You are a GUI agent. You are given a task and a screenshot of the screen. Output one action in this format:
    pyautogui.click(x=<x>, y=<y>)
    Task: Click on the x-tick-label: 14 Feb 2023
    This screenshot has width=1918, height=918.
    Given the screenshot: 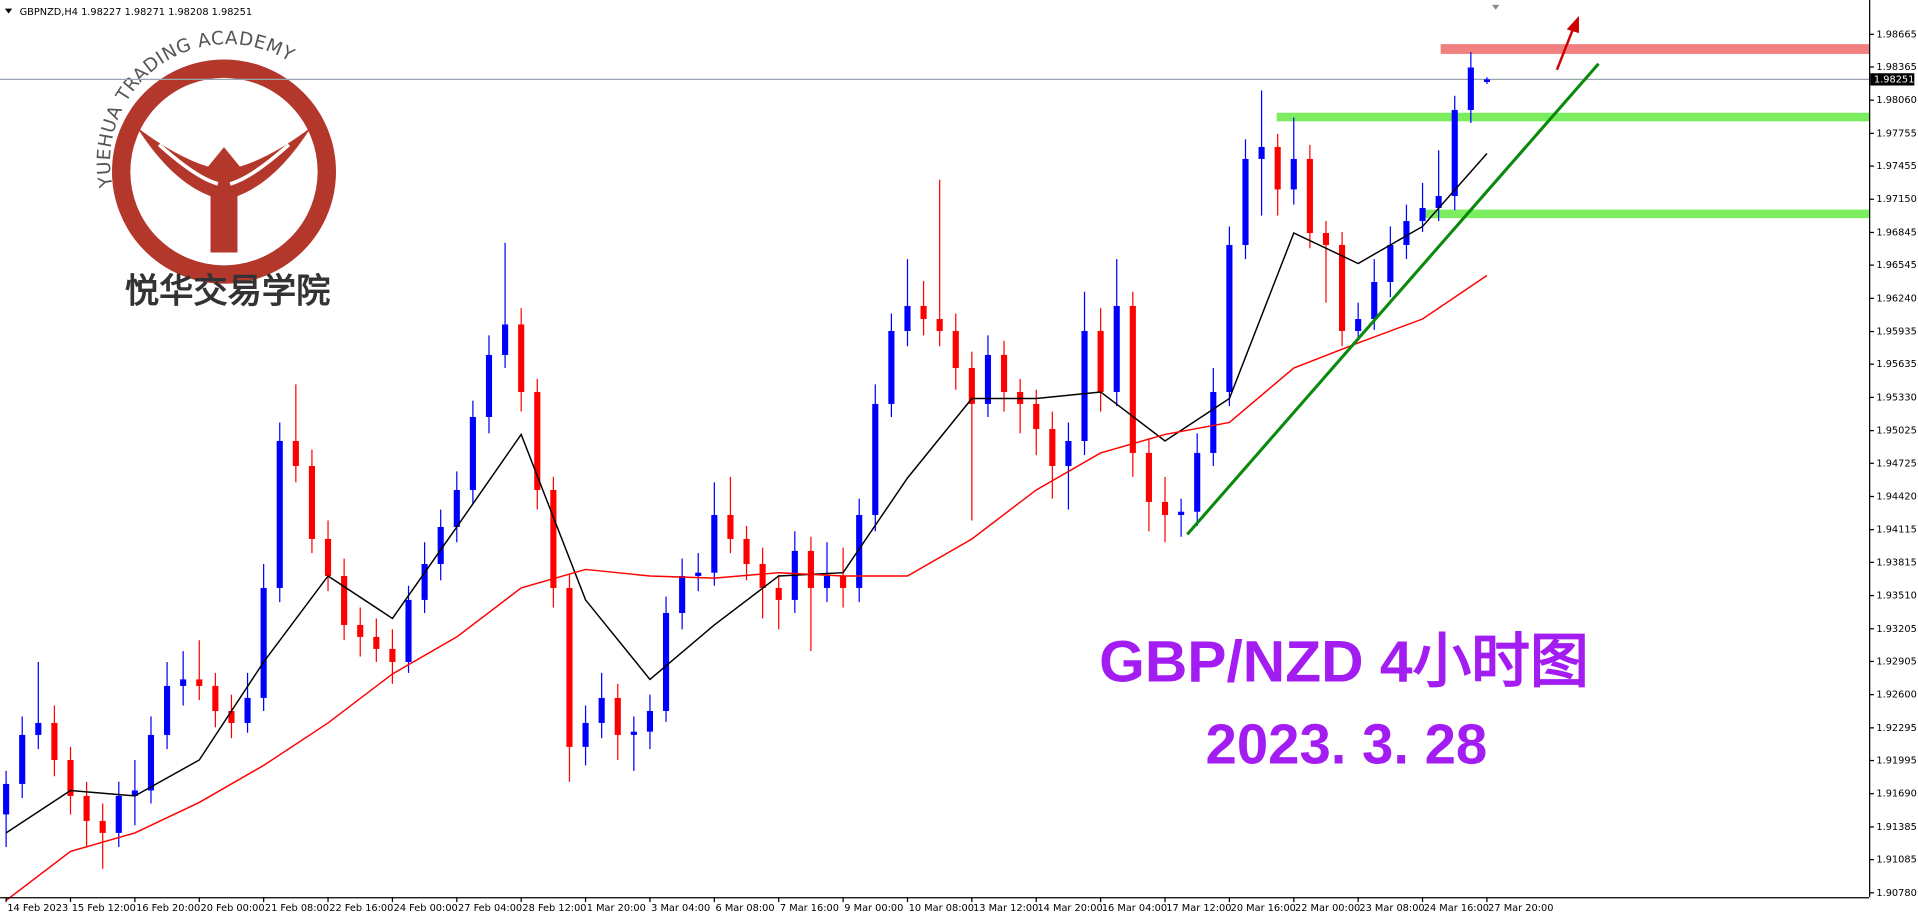 What is the action you would take?
    pyautogui.click(x=37, y=908)
    